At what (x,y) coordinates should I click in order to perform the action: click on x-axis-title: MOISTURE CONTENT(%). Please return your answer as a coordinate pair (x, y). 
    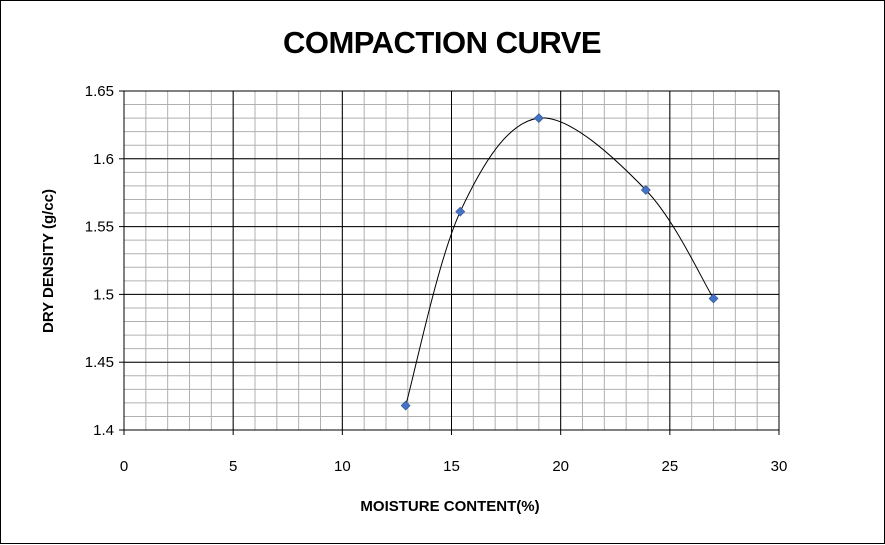
    Looking at the image, I should click on (449, 506).